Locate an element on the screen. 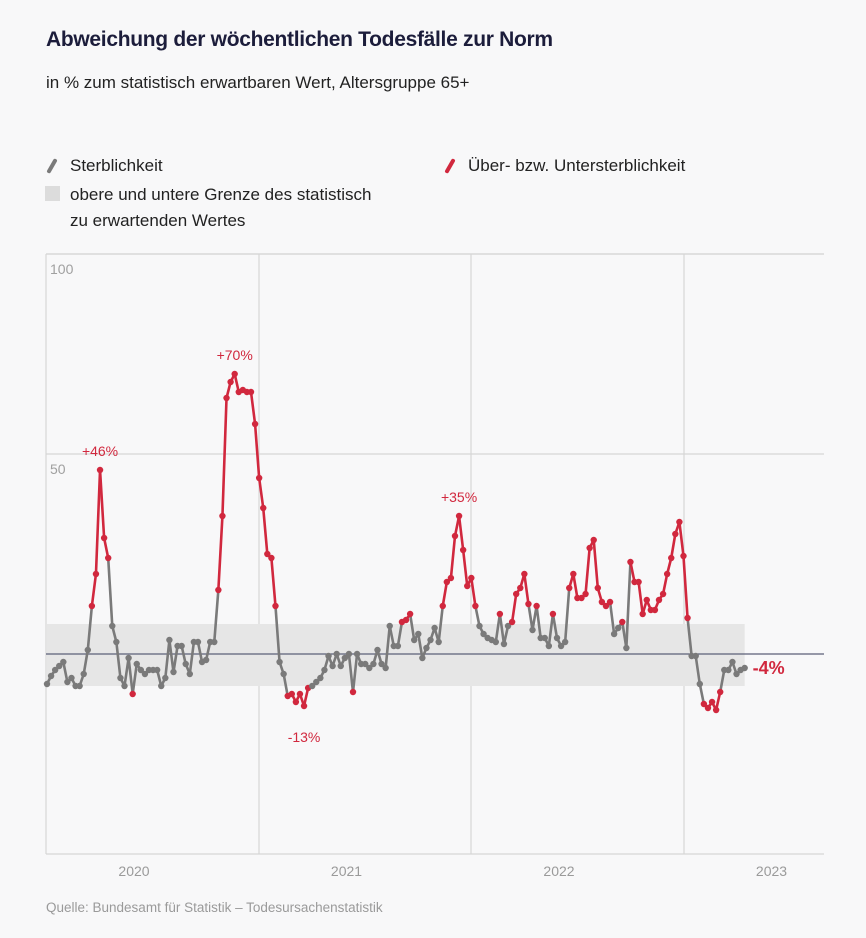 This screenshot has width=866, height=938. y-tick-label: 100 is located at coordinates (62, 269).